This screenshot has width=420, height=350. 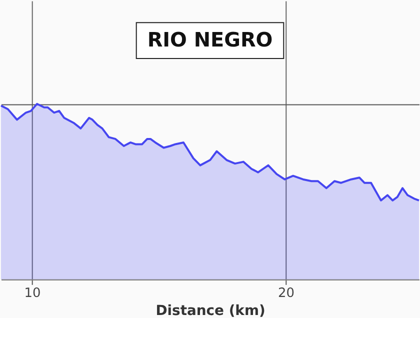 What do you see at coordinates (210, 40) in the screenshot?
I see `chart-title: RIO NEGRO` at bounding box center [210, 40].